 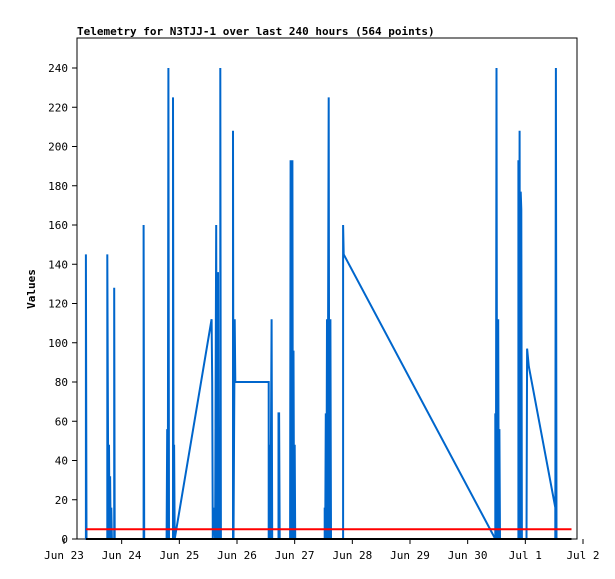 I want to click on y-tick-label: 200, so click(x=58, y=147).